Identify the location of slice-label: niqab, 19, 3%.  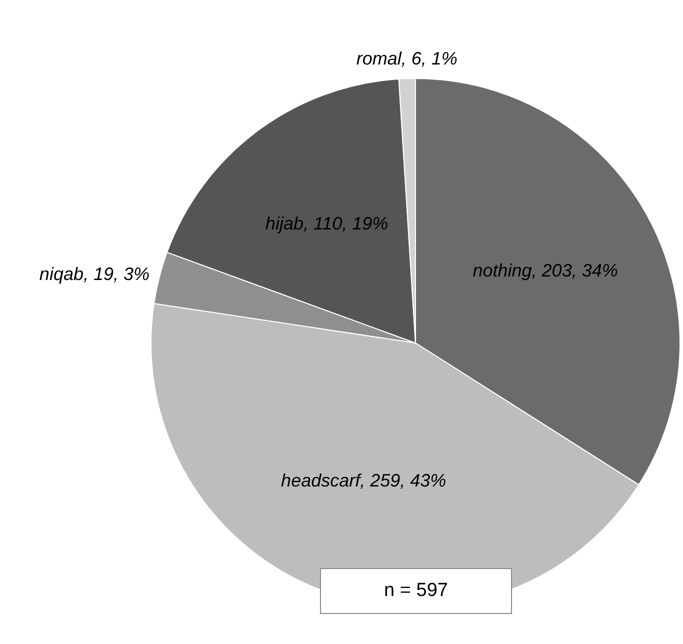
(94, 274).